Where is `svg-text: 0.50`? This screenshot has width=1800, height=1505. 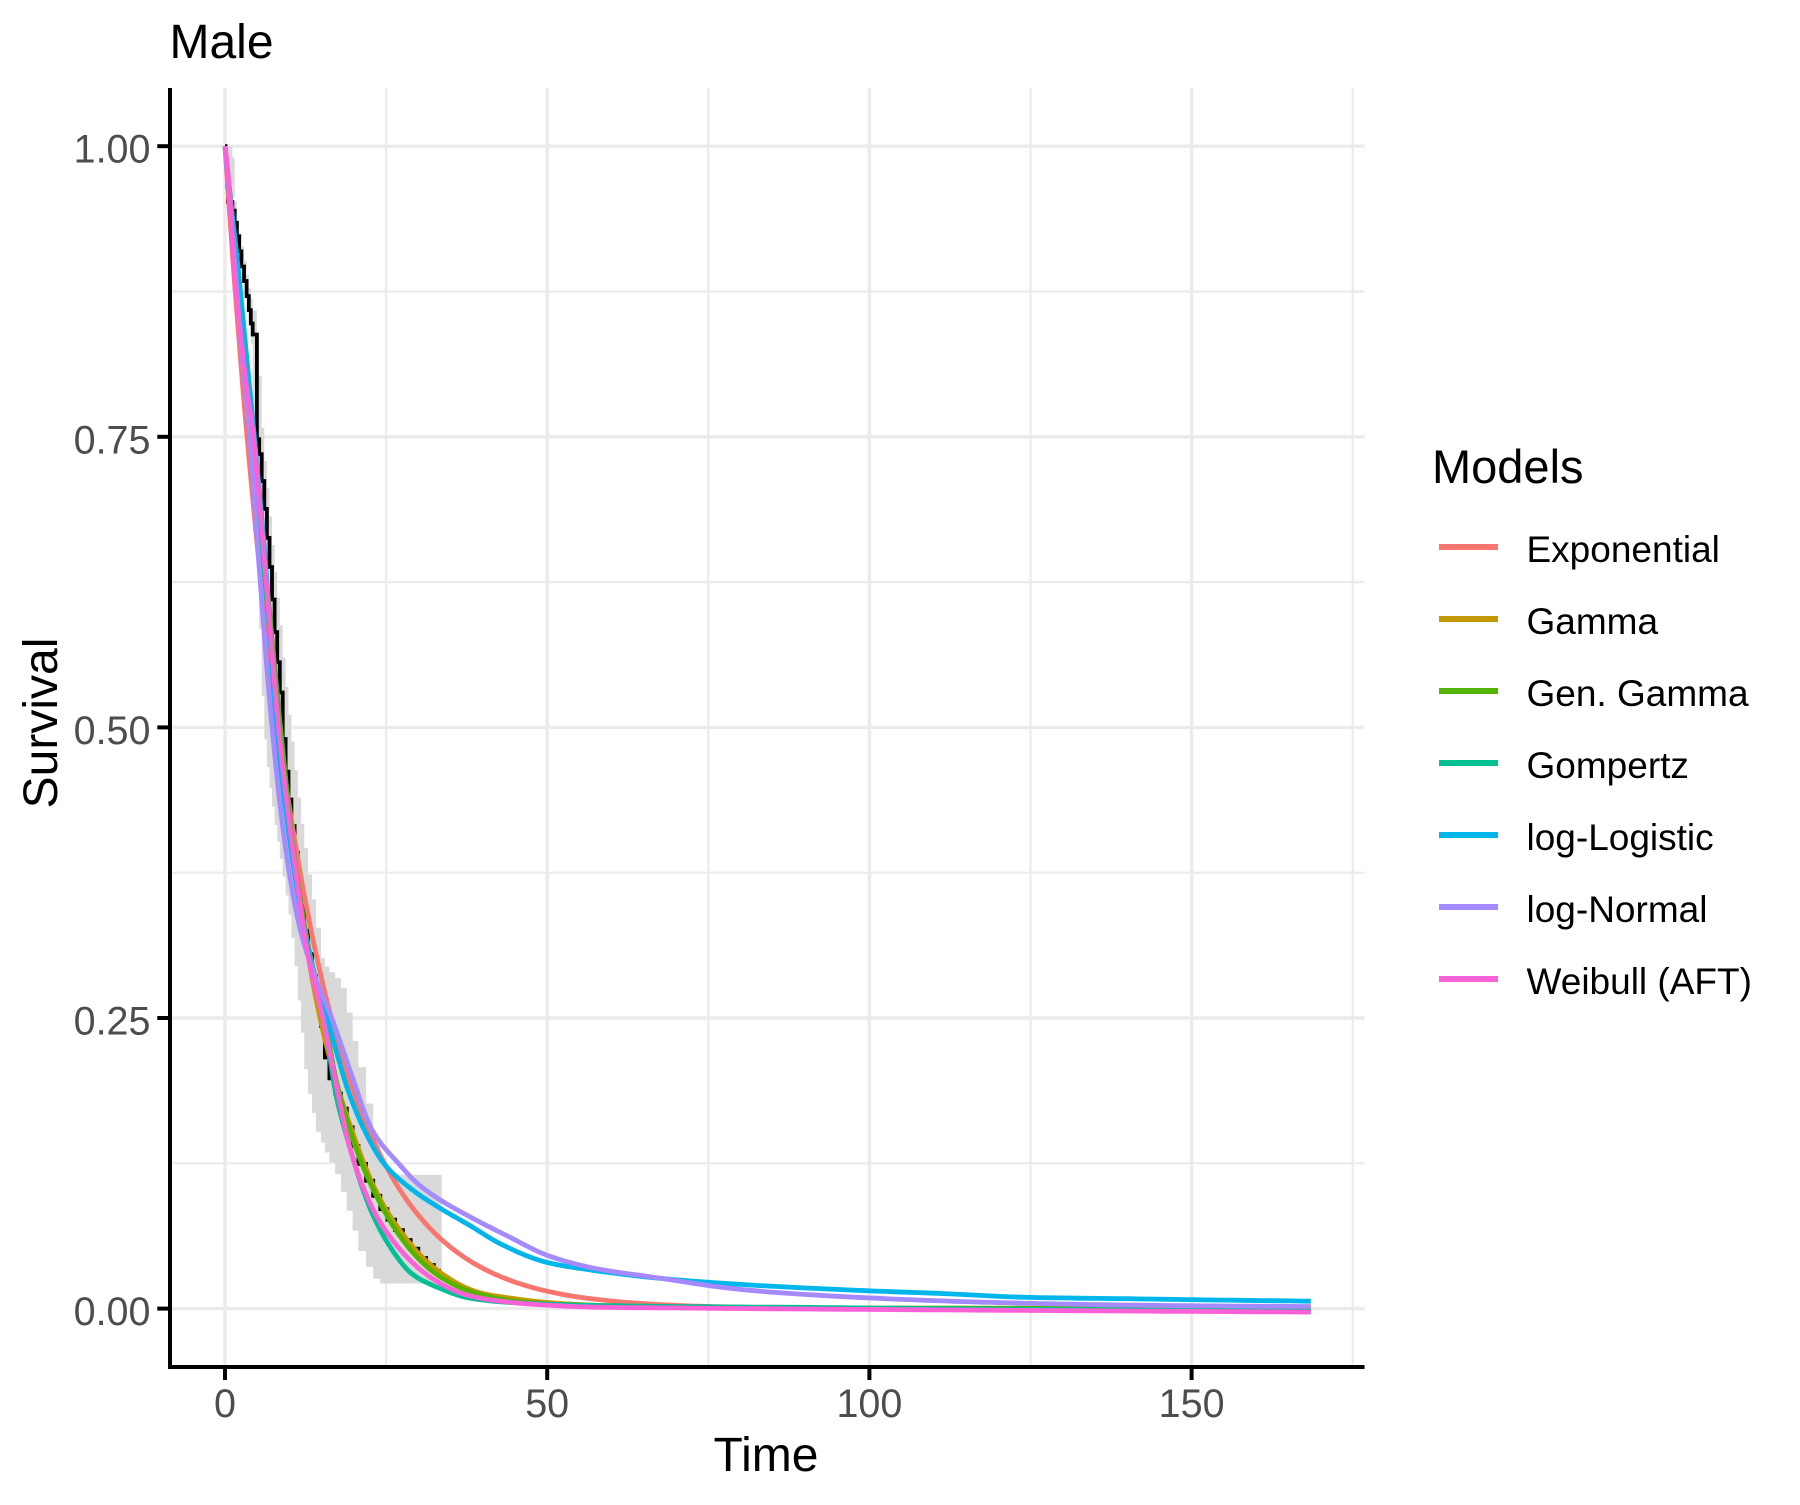 svg-text: 0.50 is located at coordinates (112, 731).